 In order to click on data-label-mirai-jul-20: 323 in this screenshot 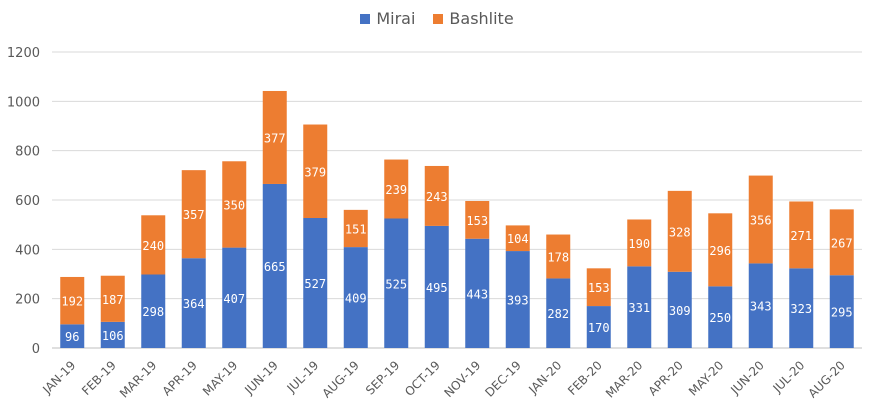, I will do `click(801, 309)`.